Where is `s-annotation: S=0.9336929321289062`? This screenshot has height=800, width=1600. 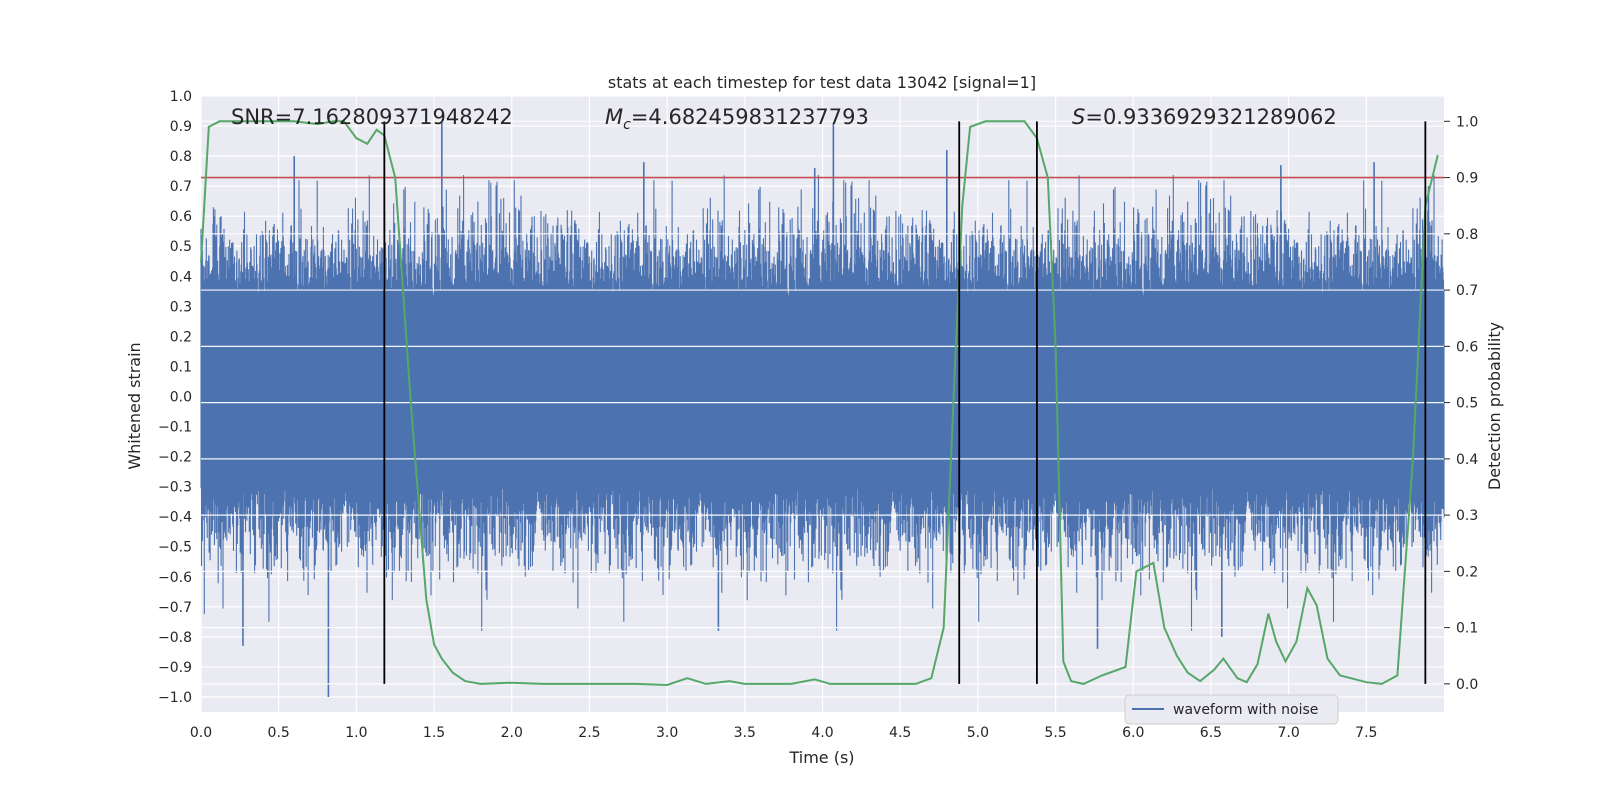
s-annotation: S=0.9336929321289062 is located at coordinates (1204, 117).